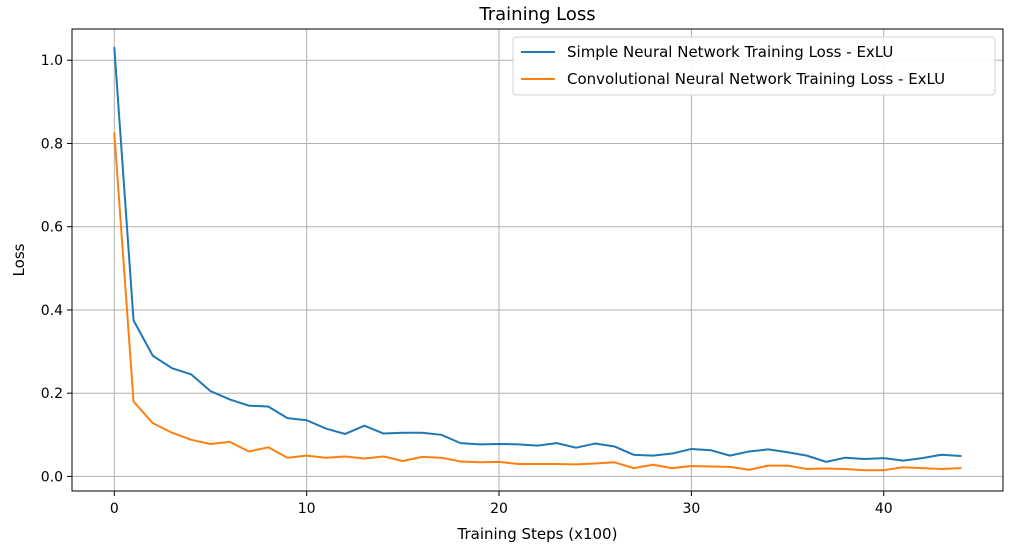 The height and width of the screenshot is (550, 1031). I want to click on y-axis-label: Loss, so click(19, 259).